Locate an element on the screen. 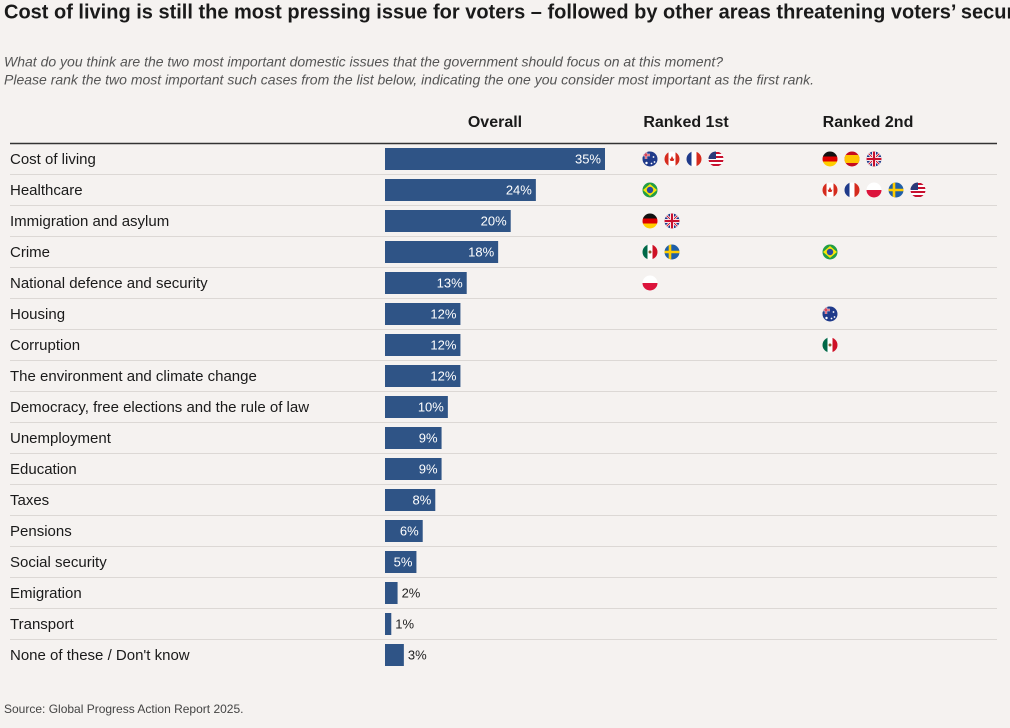 The height and width of the screenshot is (728, 1010). flags is located at coordinates (784, 252).